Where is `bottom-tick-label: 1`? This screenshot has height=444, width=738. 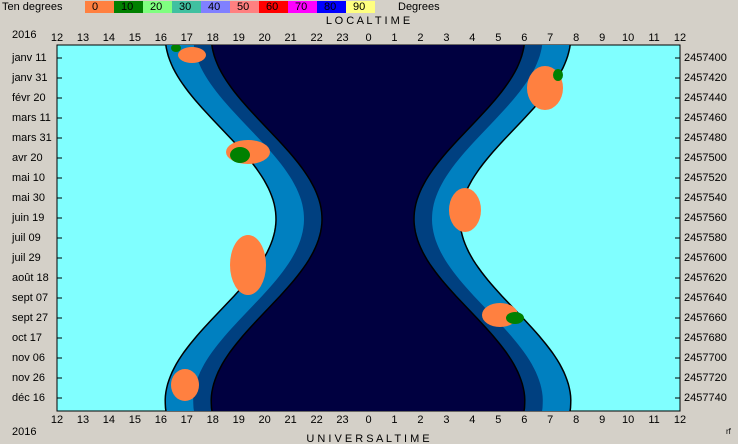
bottom-tick-label: 1 is located at coordinates (394, 420).